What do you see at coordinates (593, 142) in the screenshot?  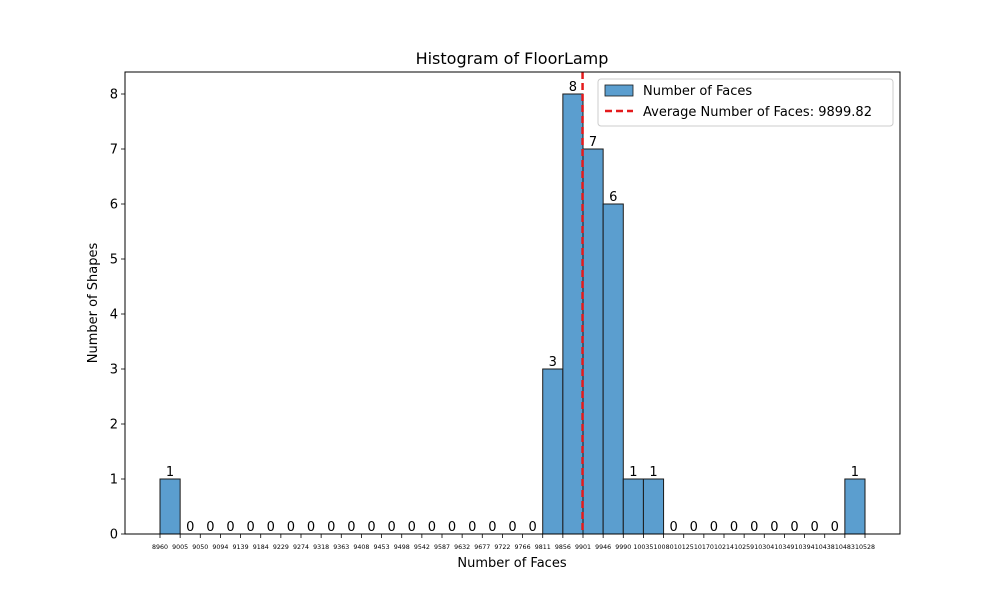 I see `bar-value-label: 7` at bounding box center [593, 142].